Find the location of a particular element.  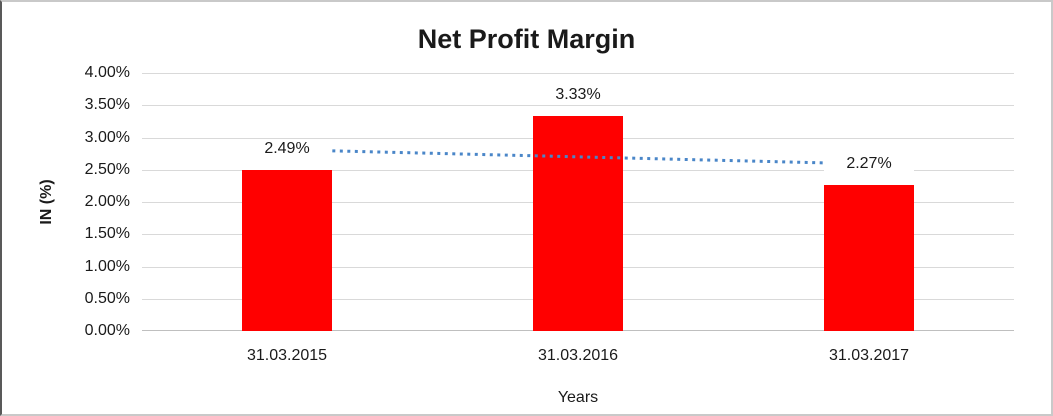

y-tick-label: 1.50% is located at coordinates (107, 233).